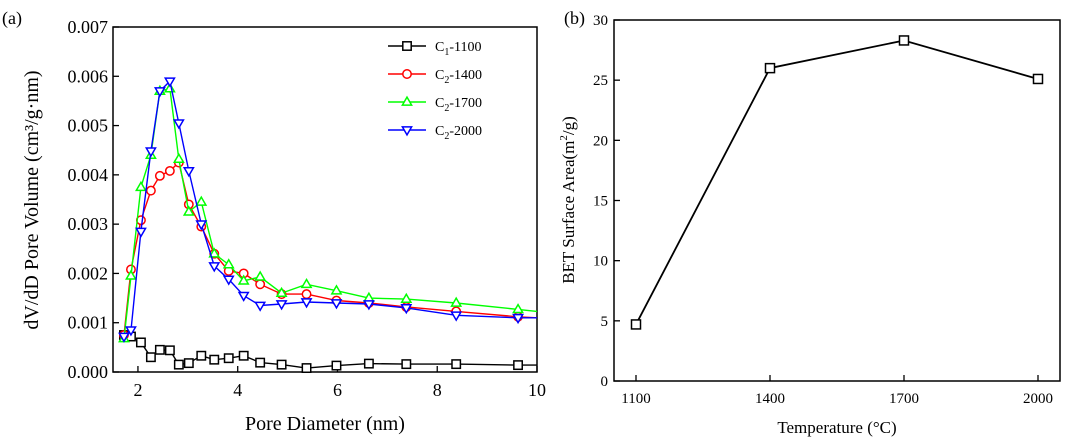 The image size is (1074, 442). I want to click on chart-b-y-label-base: BET Surface Area(m, so click(568, 212).